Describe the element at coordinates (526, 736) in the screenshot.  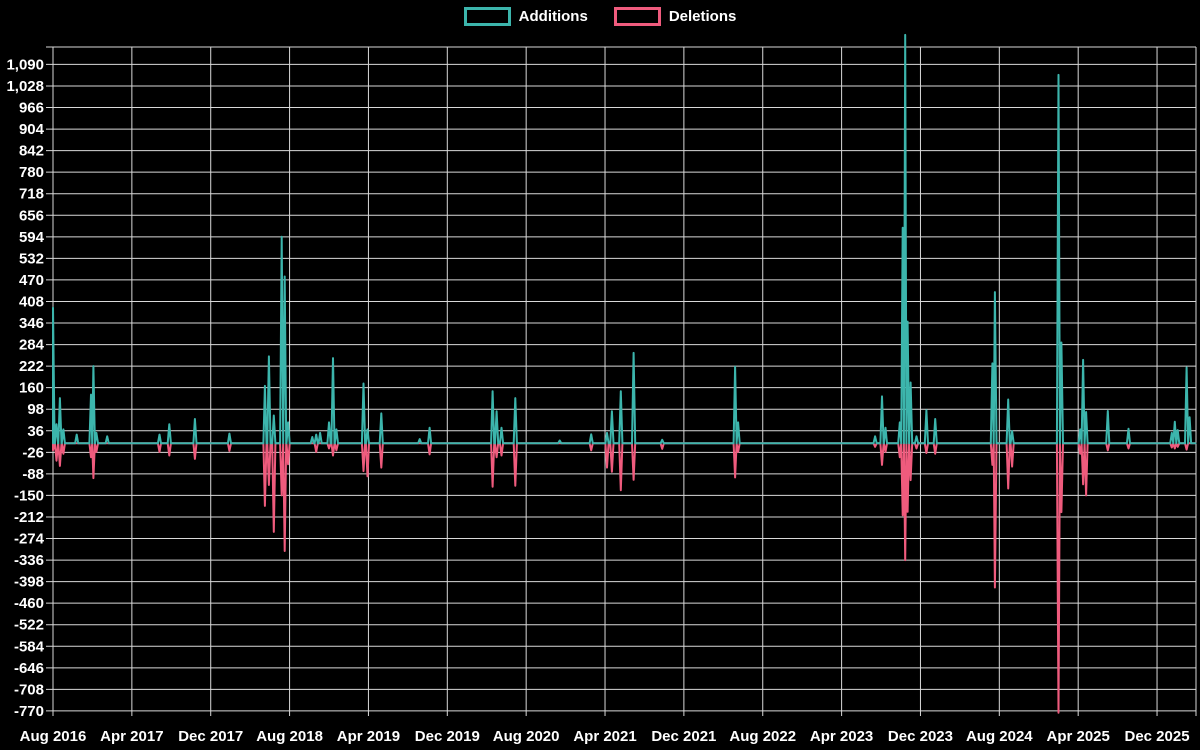
I see `x-tick-label: Aug 2020` at that location.